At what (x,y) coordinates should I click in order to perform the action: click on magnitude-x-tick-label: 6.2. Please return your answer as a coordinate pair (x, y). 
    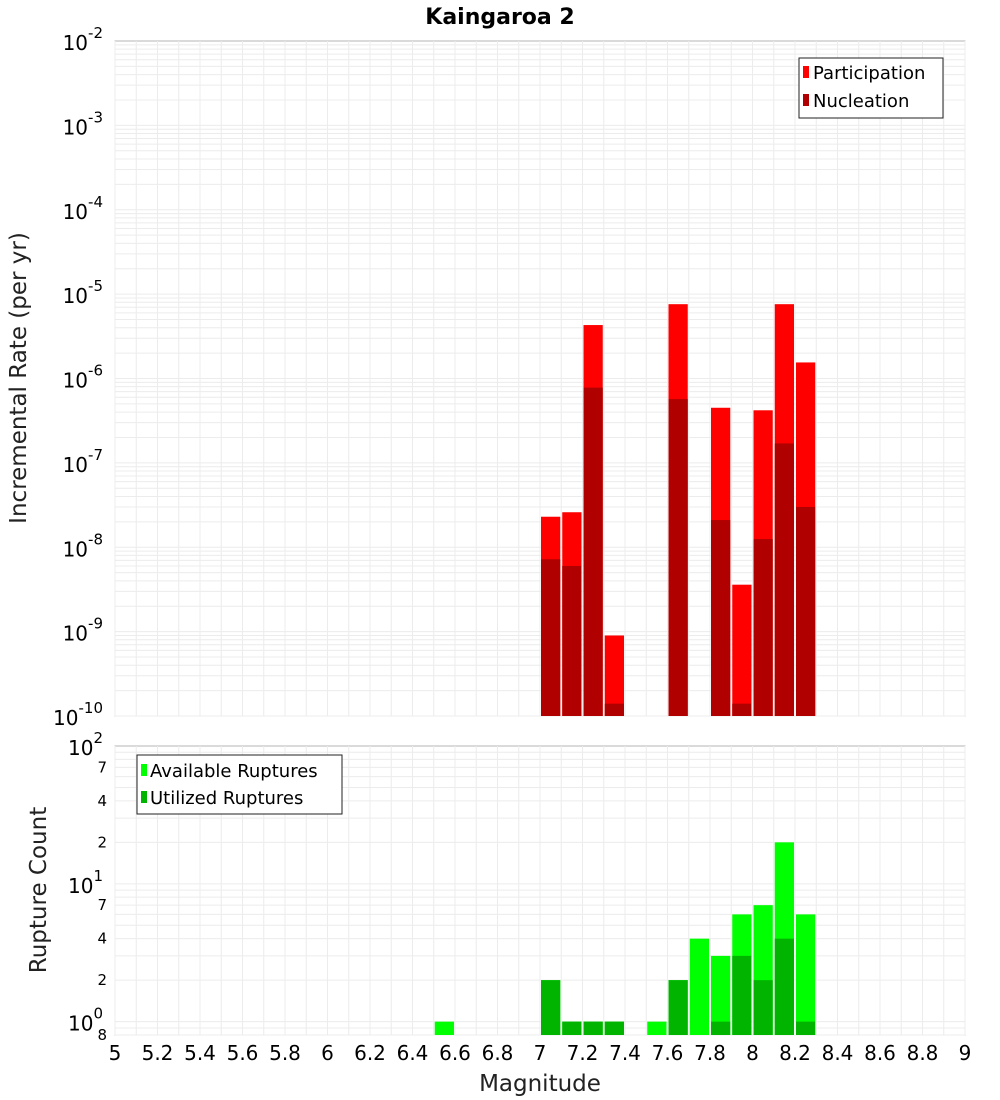
    Looking at the image, I should click on (370, 1053).